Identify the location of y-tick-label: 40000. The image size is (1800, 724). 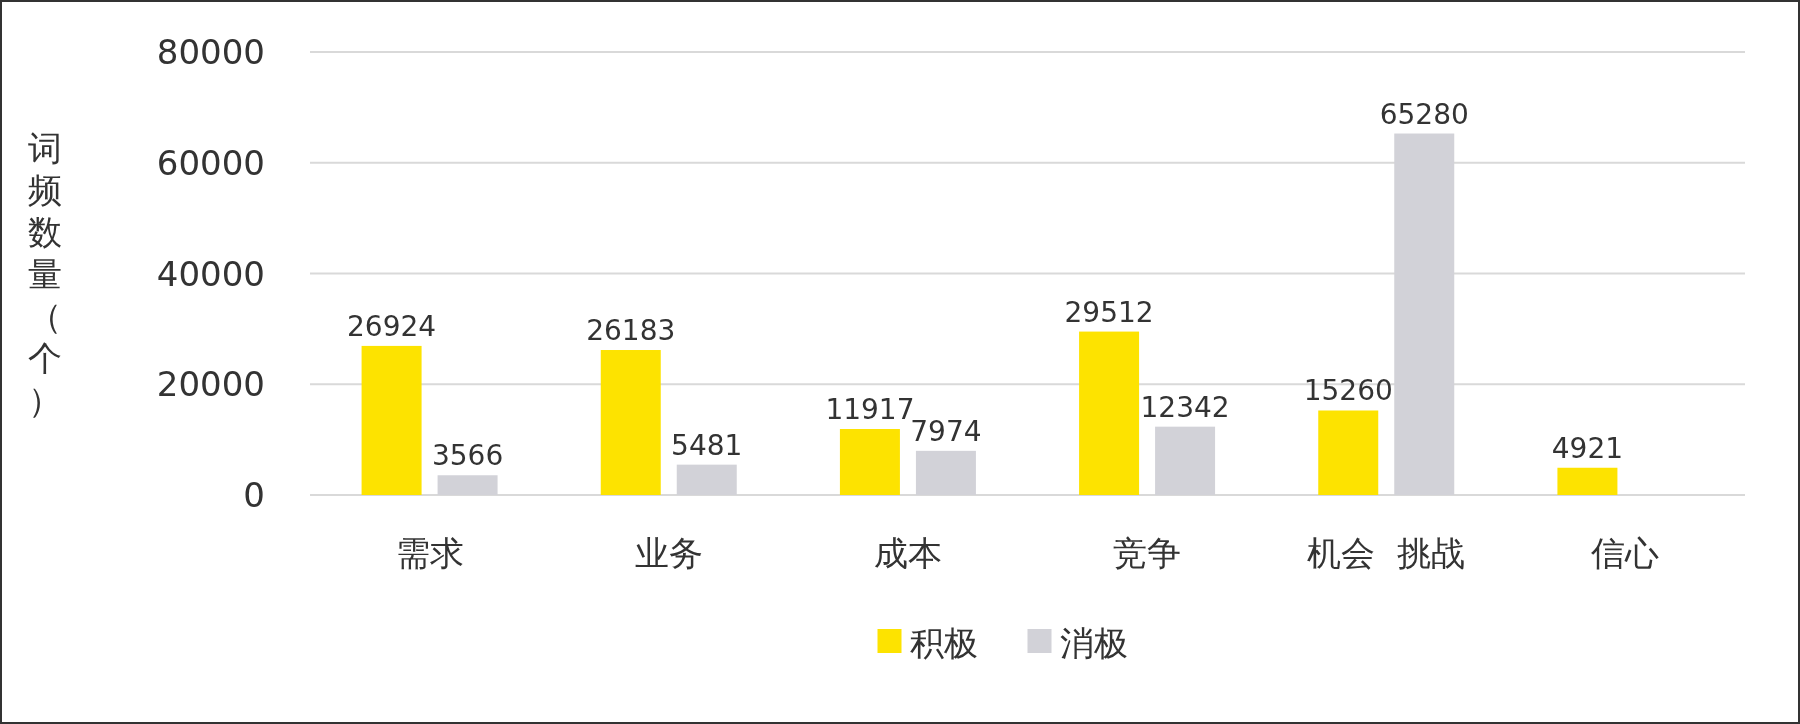
(210, 273).